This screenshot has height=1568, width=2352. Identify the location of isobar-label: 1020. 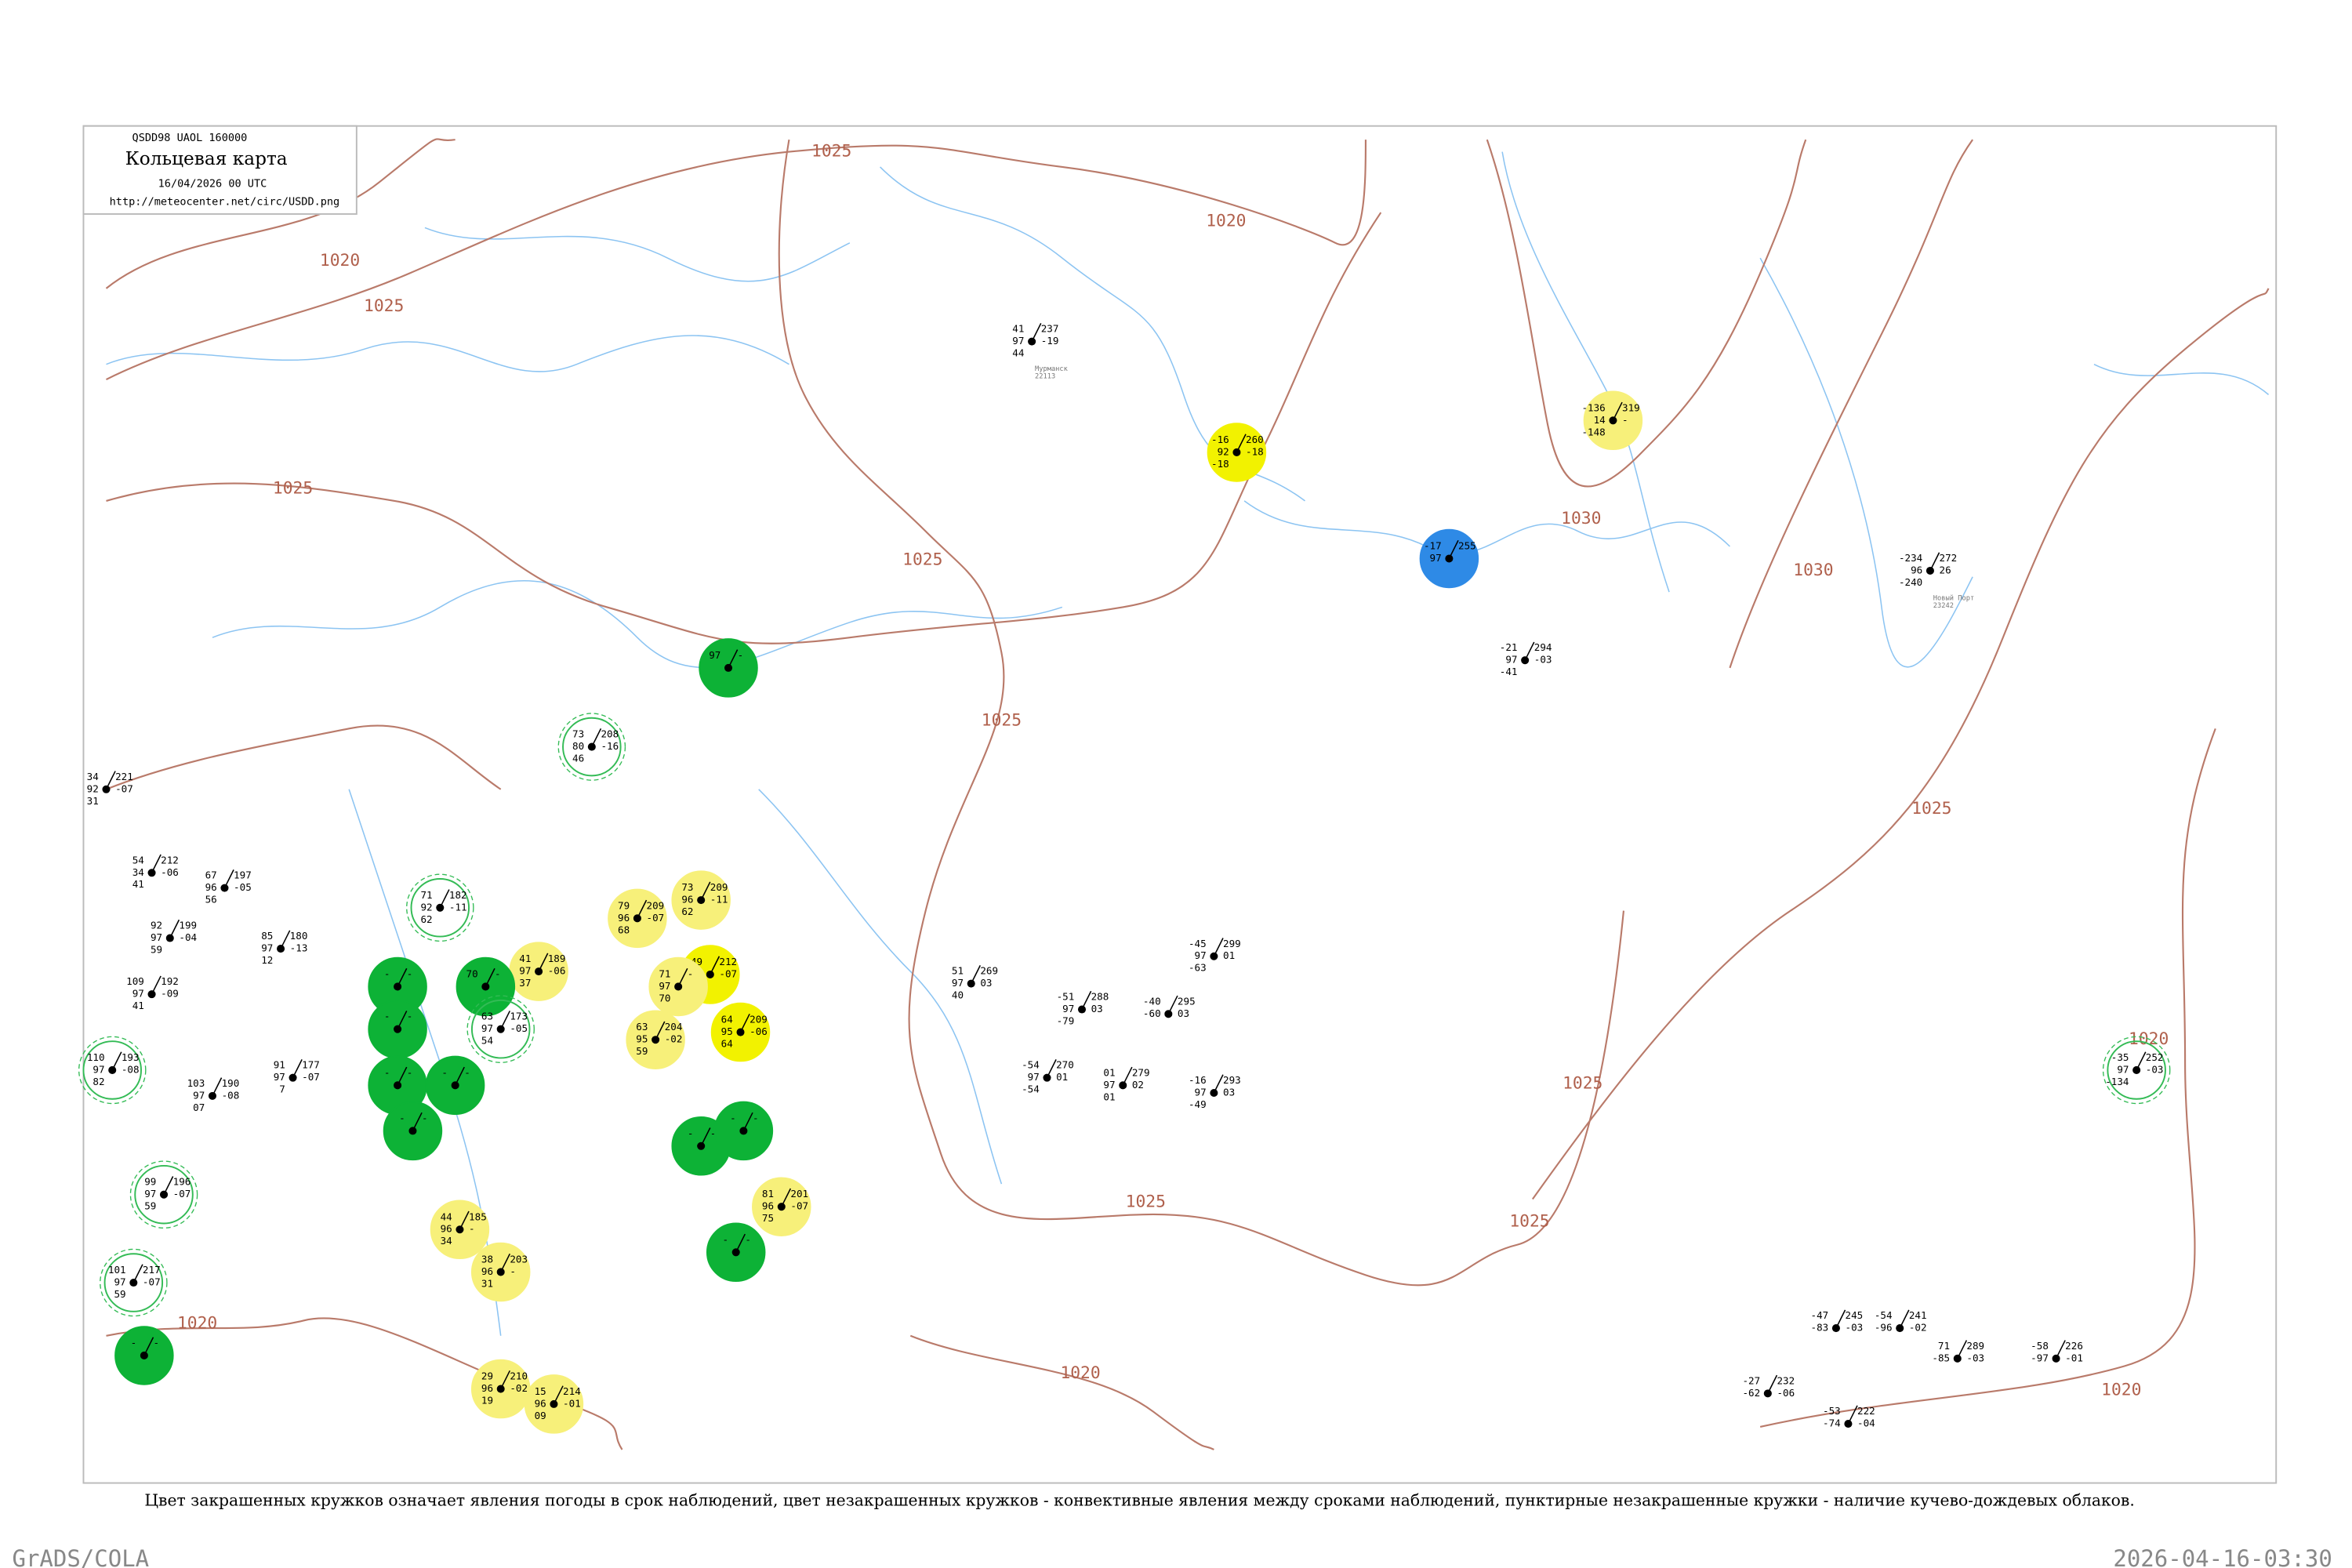
(1080, 1373).